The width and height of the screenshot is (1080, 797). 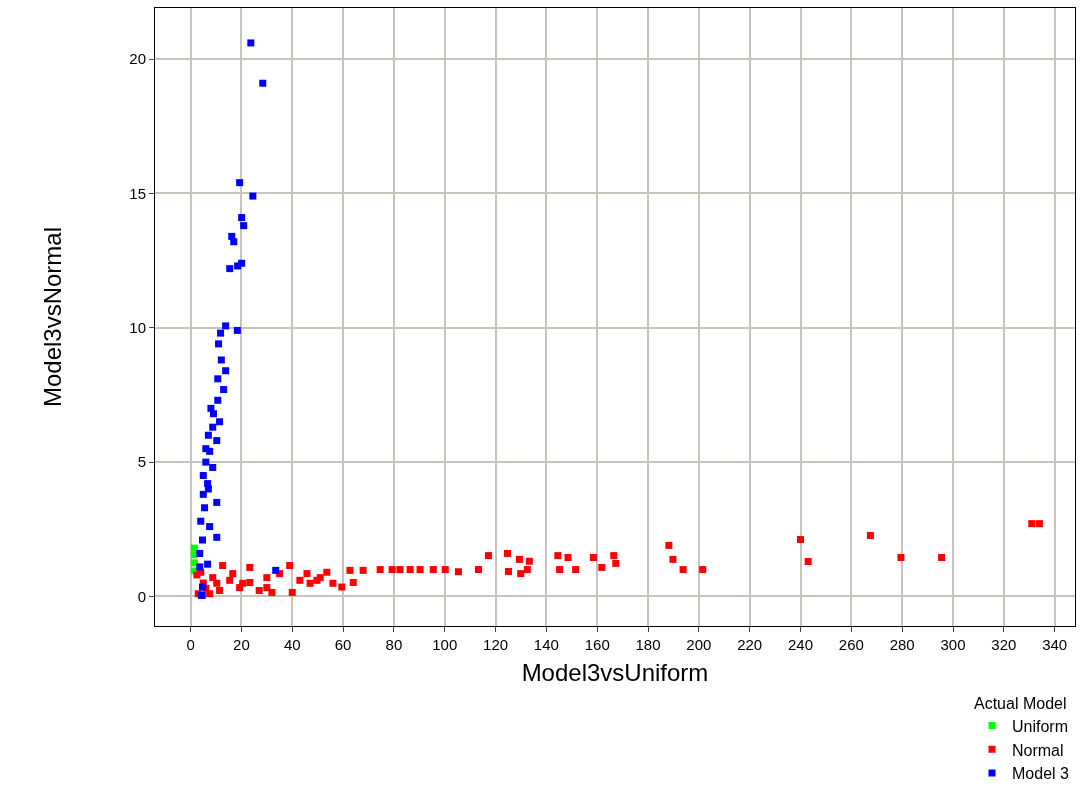 What do you see at coordinates (445, 644) in the screenshot?
I see `x-tick-label: 100` at bounding box center [445, 644].